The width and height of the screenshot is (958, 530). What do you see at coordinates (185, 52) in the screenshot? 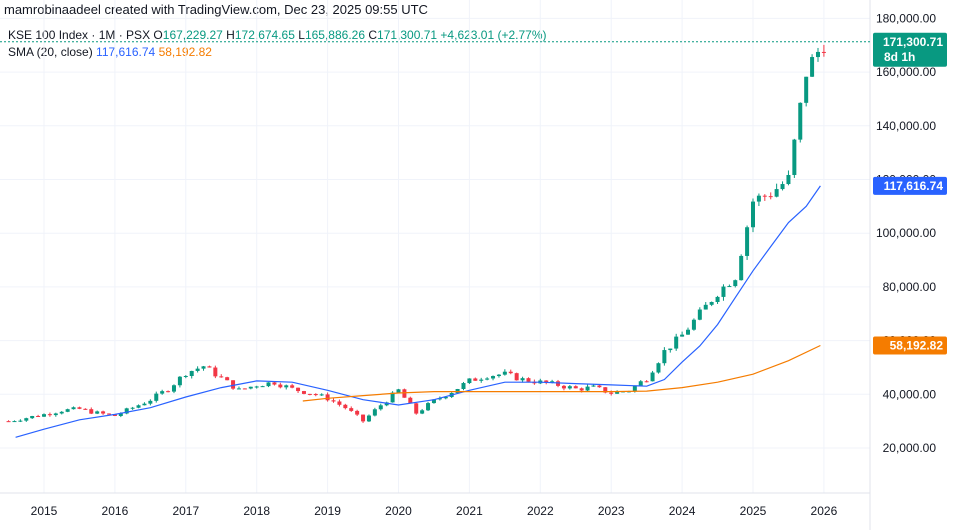
I see `sma-orange-value: 58,192.82` at bounding box center [185, 52].